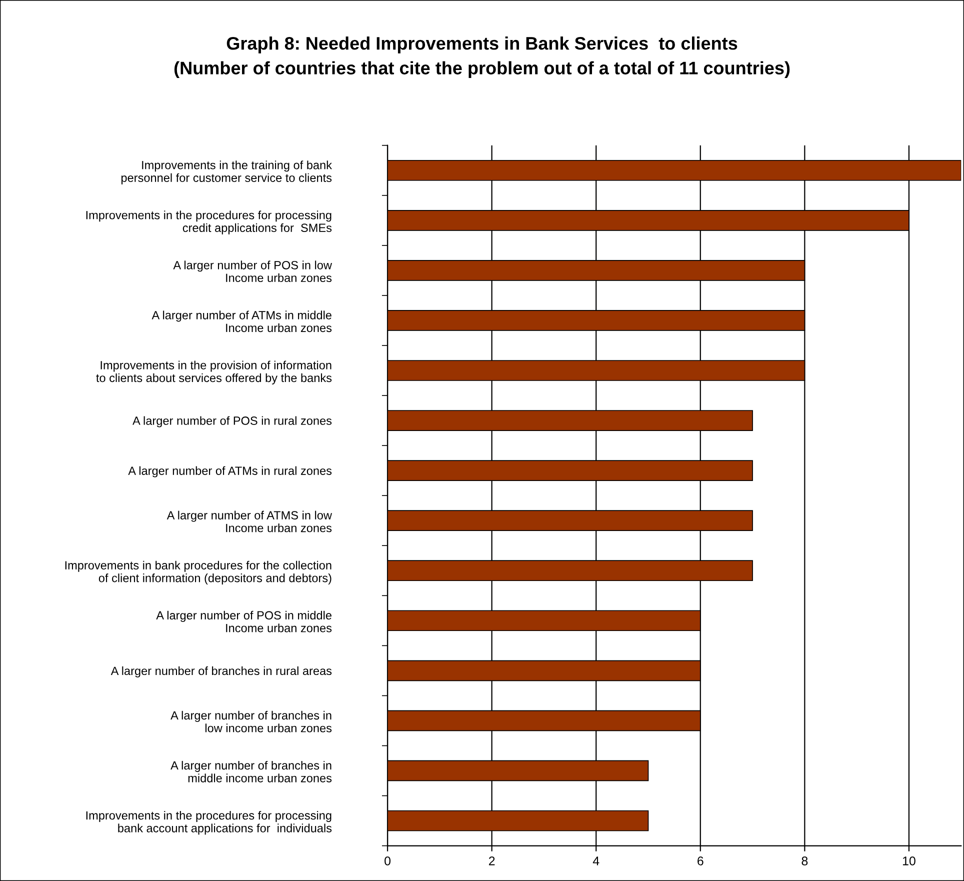  I want to click on y-tick-label: A larger number of branches in low income urban zones, so click(251, 721).